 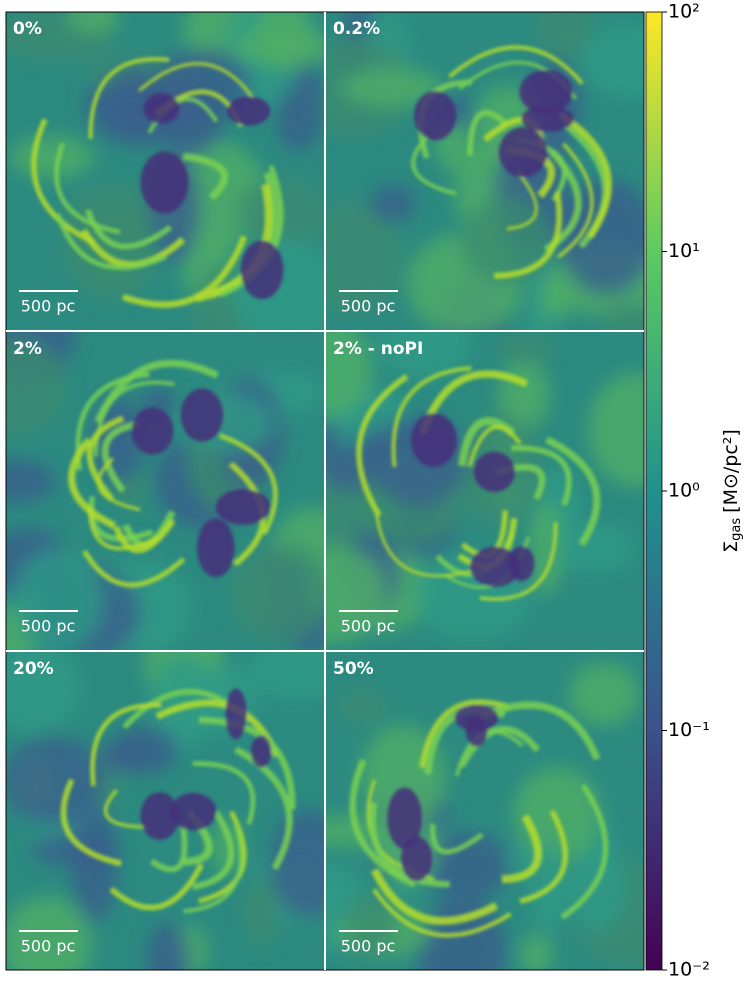 I want to click on colorbar-tick-label: 10⁻¹, so click(x=689, y=730).